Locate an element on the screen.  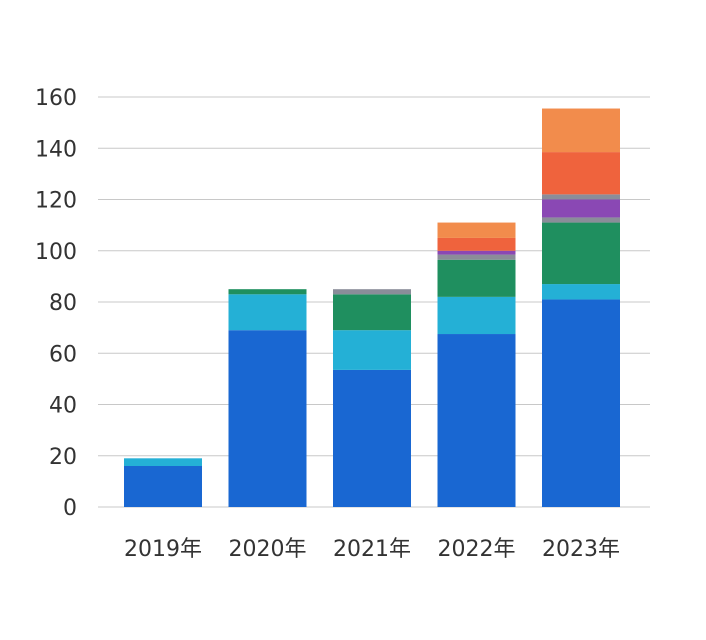
y-tick-label: 100 is located at coordinates (56, 252).